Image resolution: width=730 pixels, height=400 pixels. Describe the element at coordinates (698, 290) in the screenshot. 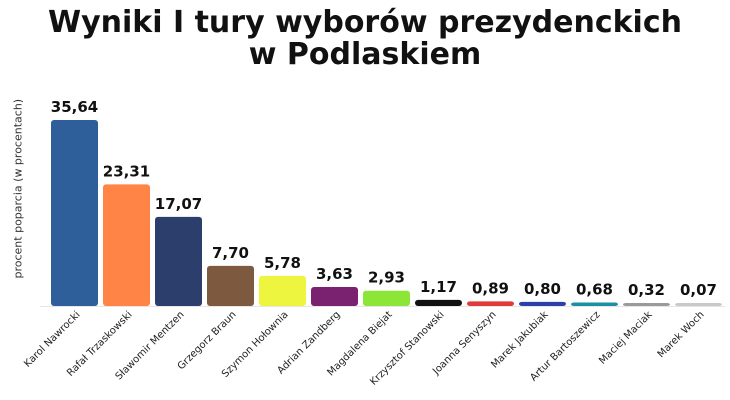

I see `data-label-13: 0,07` at that location.